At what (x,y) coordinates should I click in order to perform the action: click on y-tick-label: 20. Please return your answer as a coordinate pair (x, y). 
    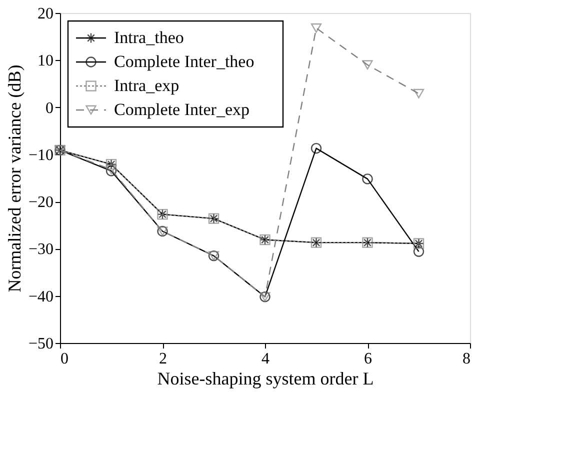
    Looking at the image, I should click on (46, 14).